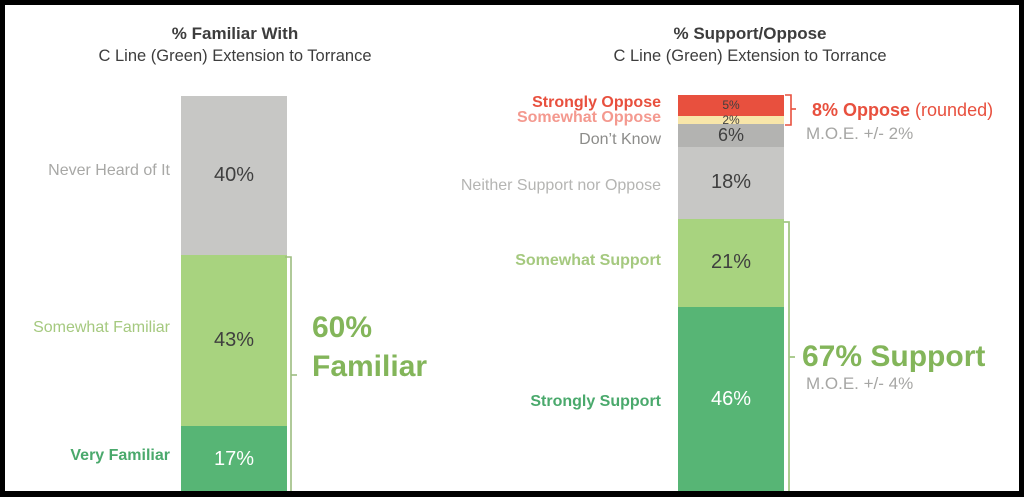  Describe the element at coordinates (342, 327) in the screenshot. I see `familiar-callout-line1: 60%` at that location.